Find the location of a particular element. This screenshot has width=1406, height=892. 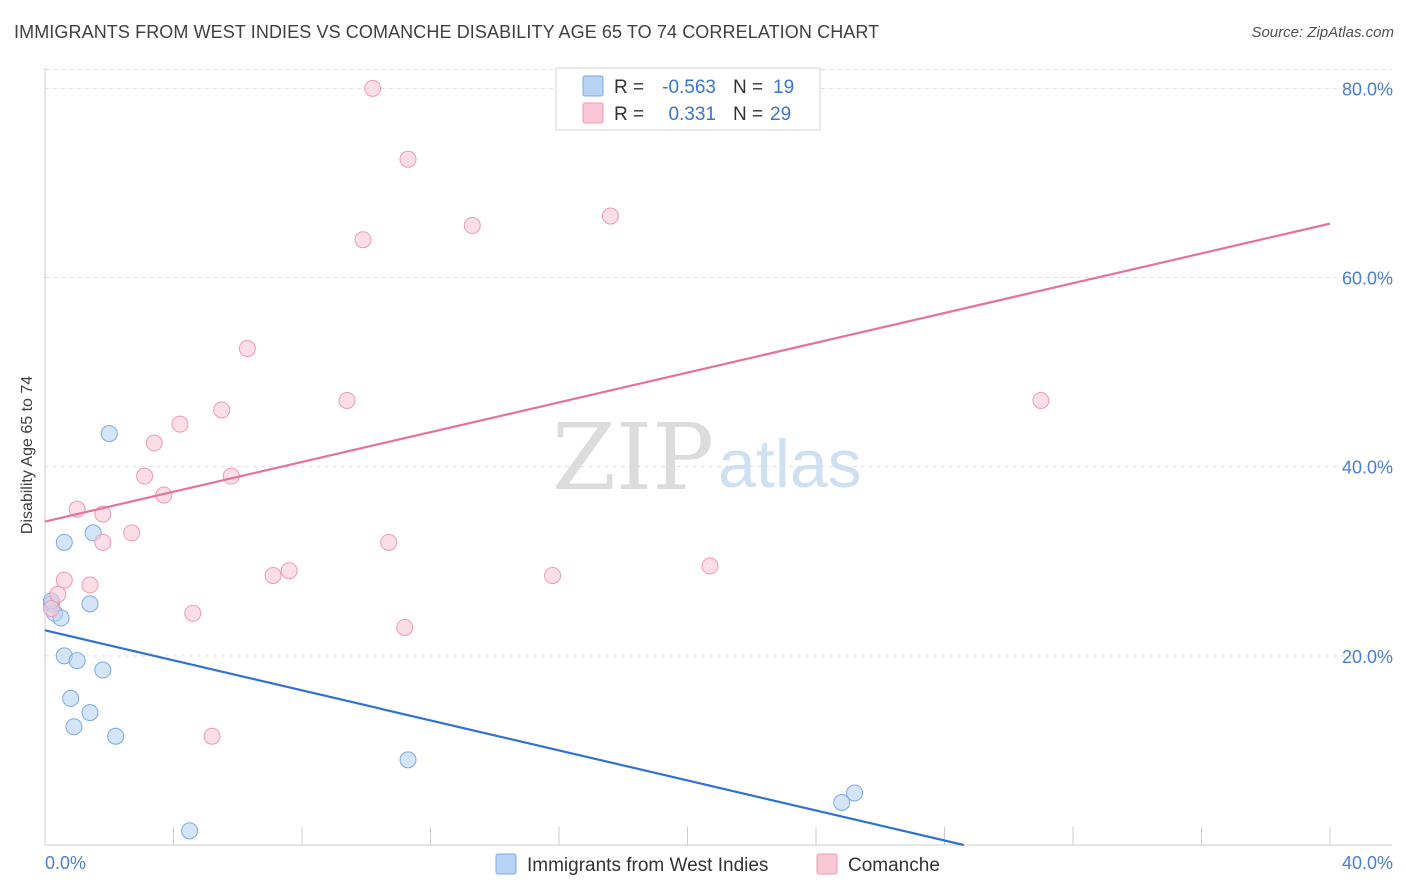

y-tick-label: 60.0% is located at coordinates (1367, 279).